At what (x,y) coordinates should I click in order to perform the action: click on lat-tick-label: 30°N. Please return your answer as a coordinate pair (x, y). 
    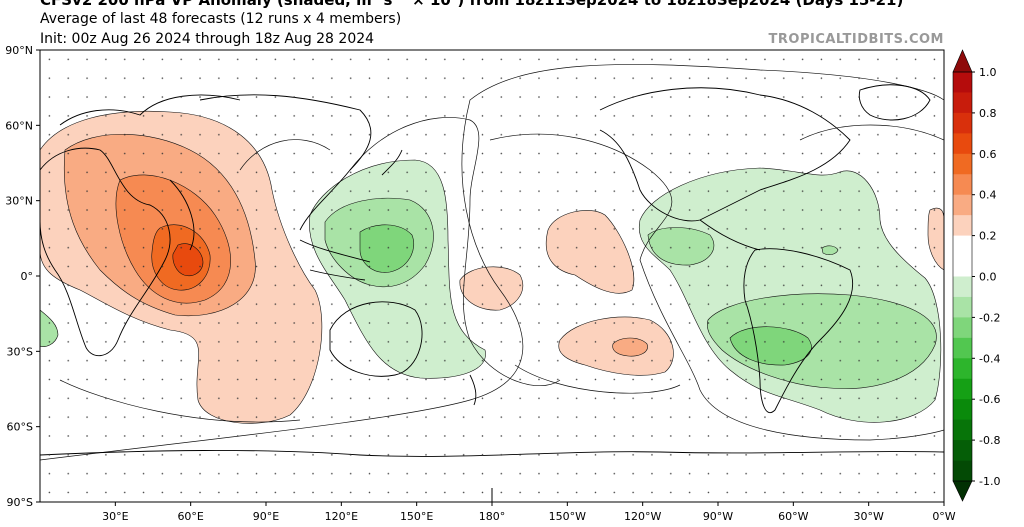
    Looking at the image, I should click on (19, 201).